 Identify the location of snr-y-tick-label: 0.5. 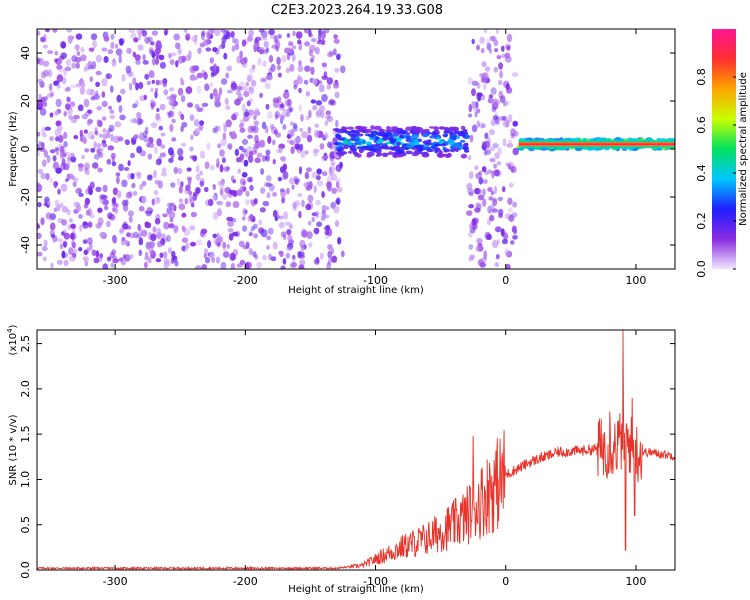
(25, 525).